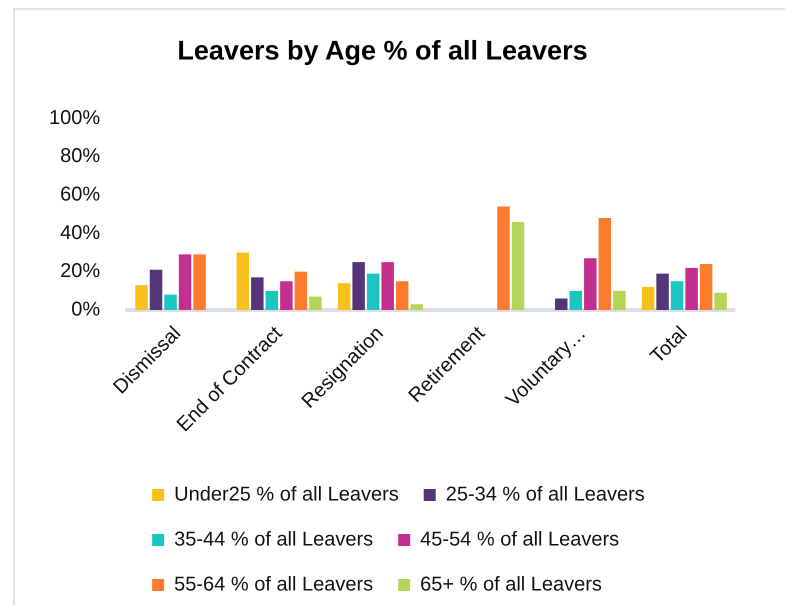  I want to click on y-tick-label: 60%, so click(80, 195).